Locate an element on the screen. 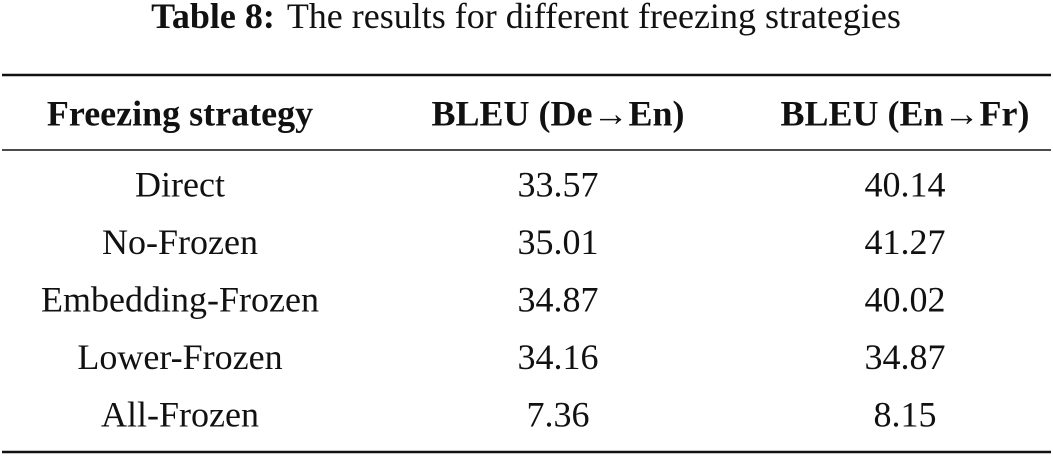 The height and width of the screenshot is (457, 1053). cell: 41.27 is located at coordinates (905, 242).